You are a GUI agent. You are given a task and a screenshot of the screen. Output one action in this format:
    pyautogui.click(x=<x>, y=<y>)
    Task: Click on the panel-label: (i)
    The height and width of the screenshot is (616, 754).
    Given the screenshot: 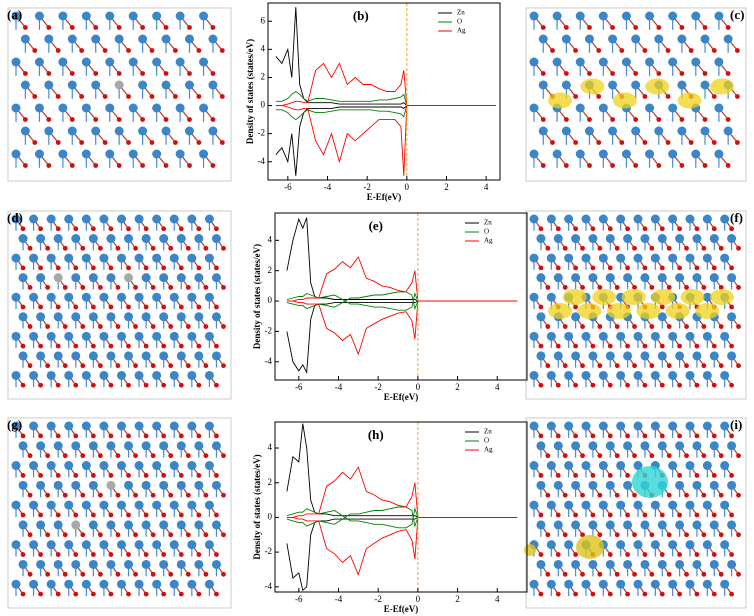 What is the action you would take?
    pyautogui.click(x=736, y=424)
    